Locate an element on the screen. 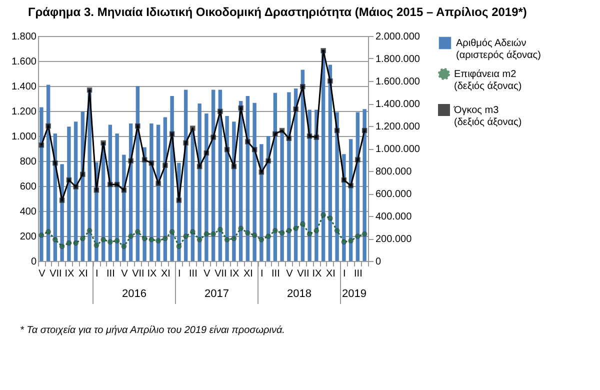  chart-title: Γράφημα 3. Μηνιαία Ιδιωτική Οικοδομική Δραστηριότητα (Μάιος 2015 – Απρίλιος 2019*) is located at coordinates (277, 12).